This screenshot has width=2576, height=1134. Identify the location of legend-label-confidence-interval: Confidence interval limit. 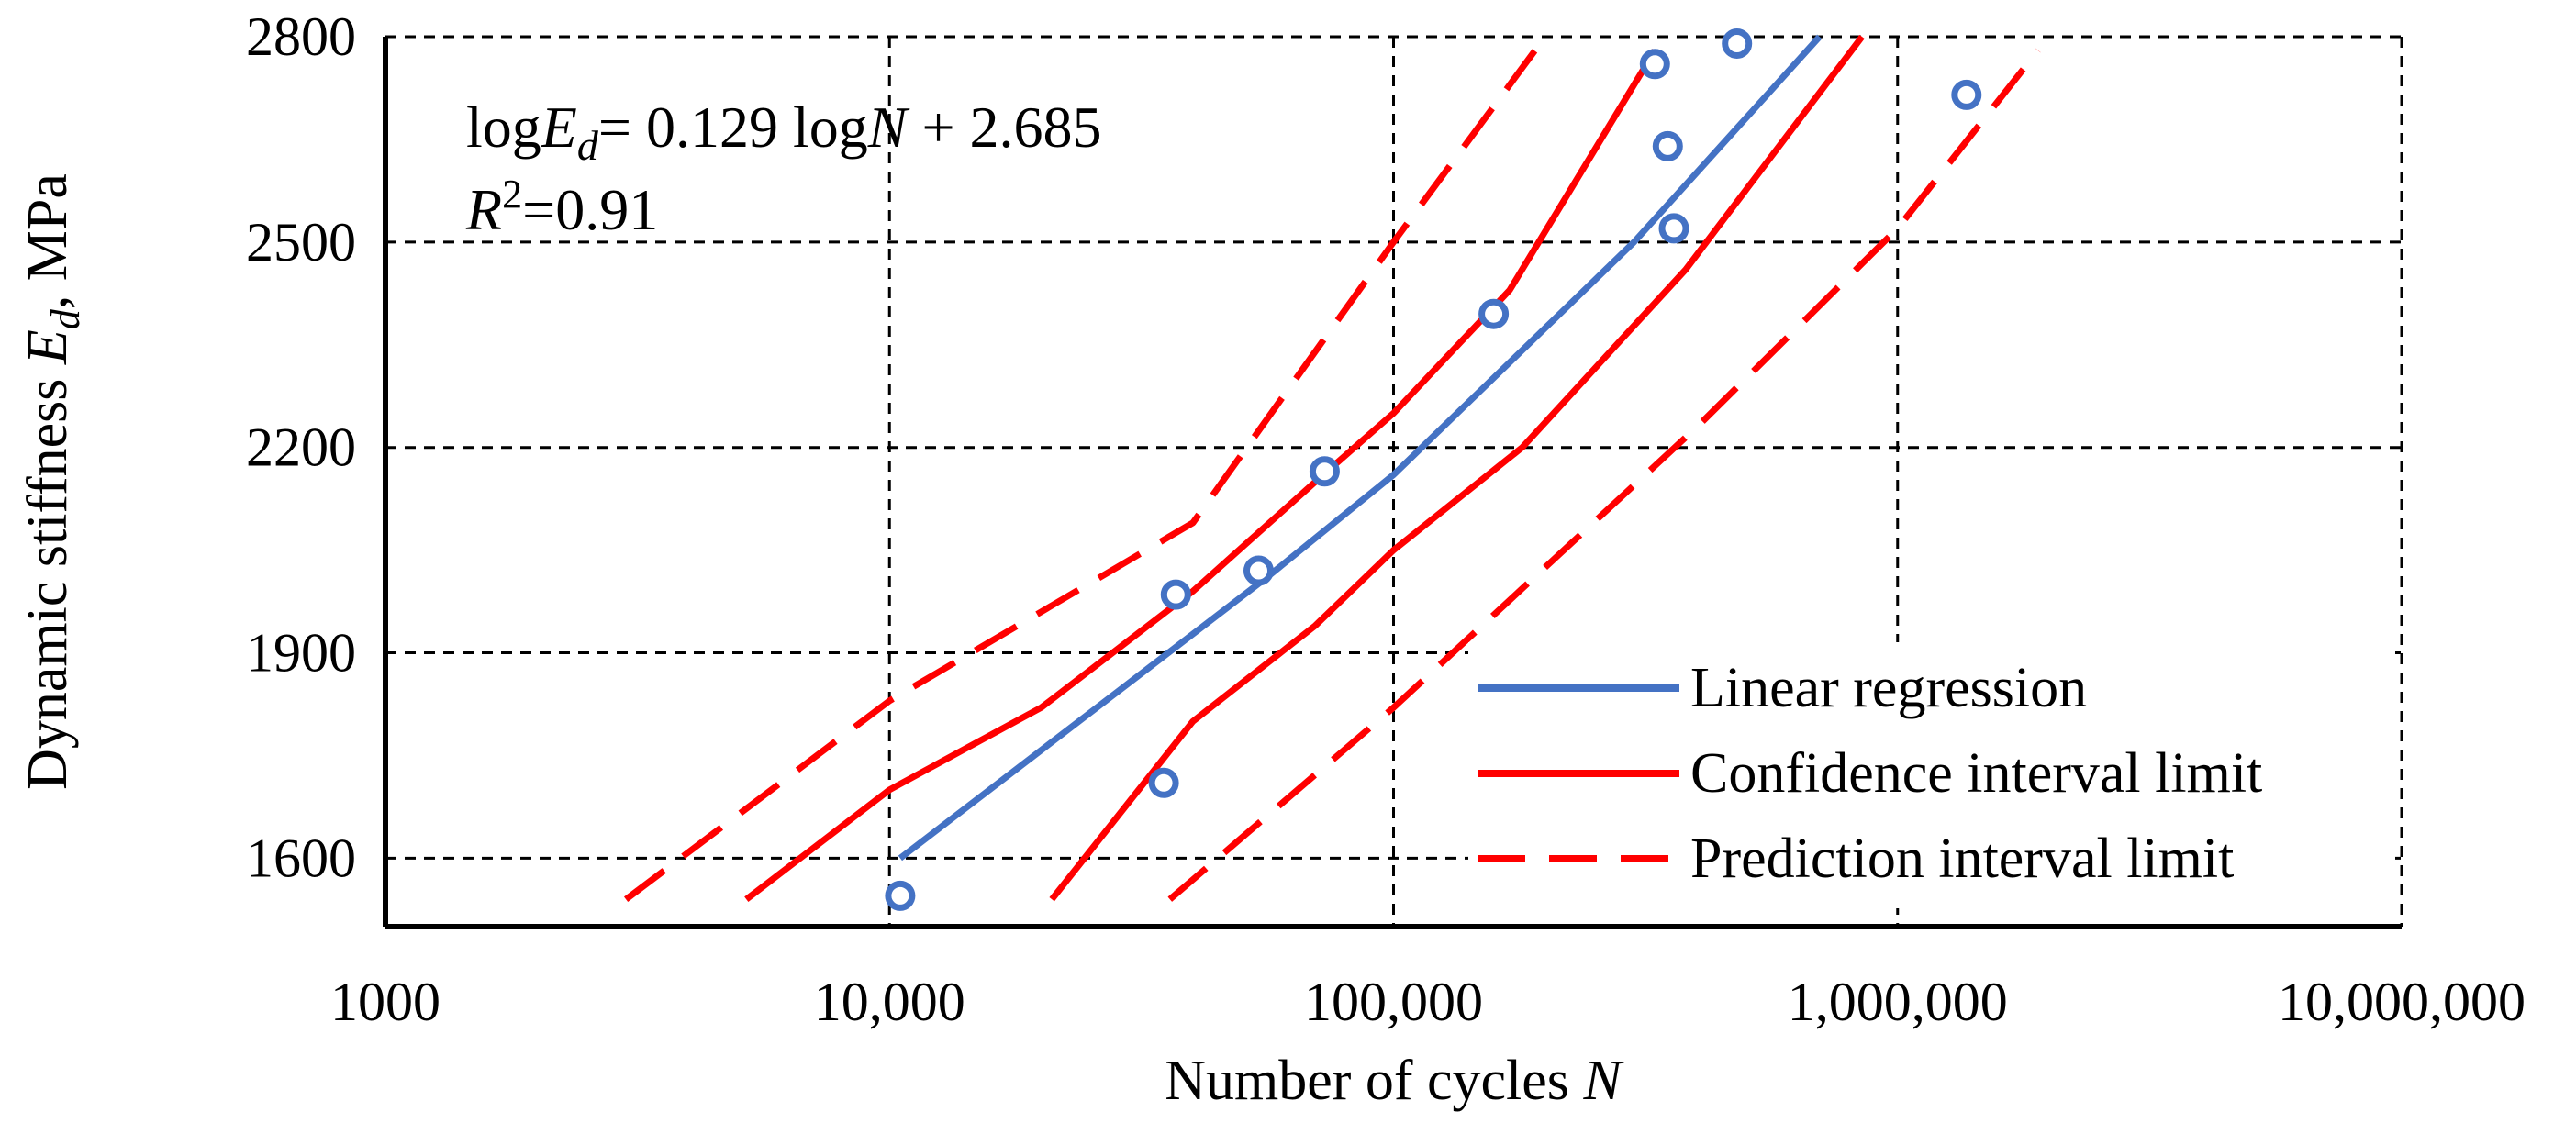
(1976, 774).